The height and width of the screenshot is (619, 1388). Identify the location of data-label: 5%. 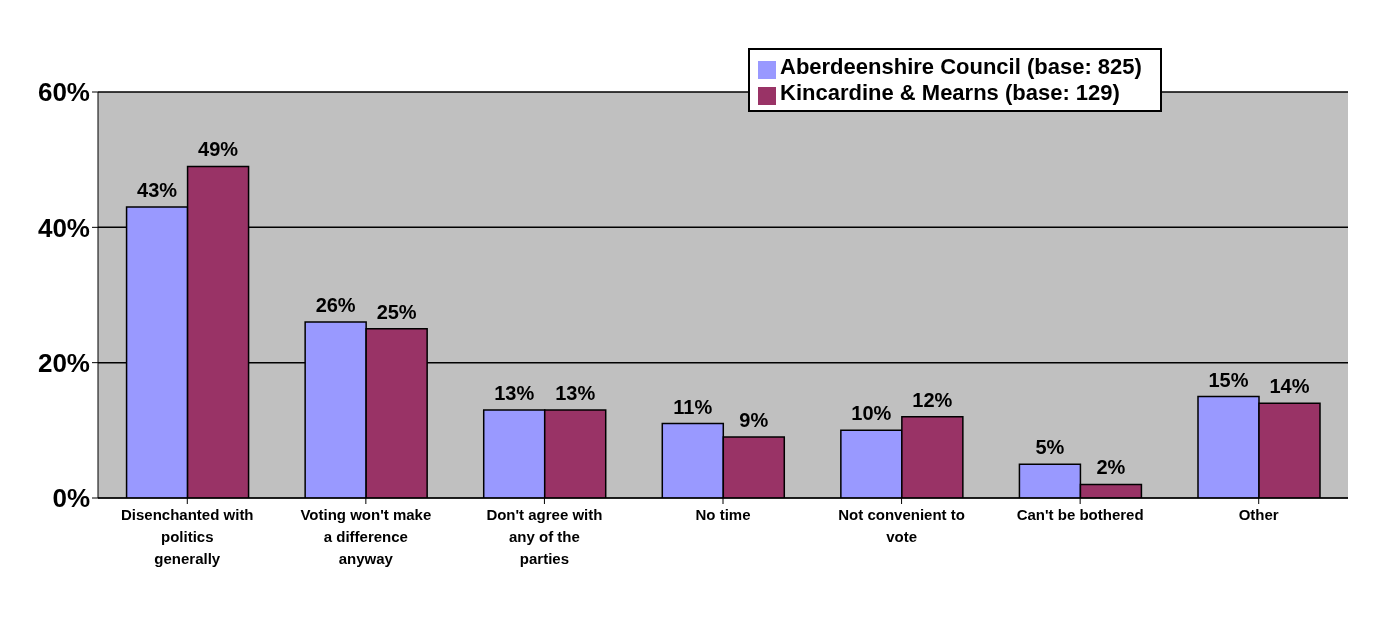
(1050, 447).